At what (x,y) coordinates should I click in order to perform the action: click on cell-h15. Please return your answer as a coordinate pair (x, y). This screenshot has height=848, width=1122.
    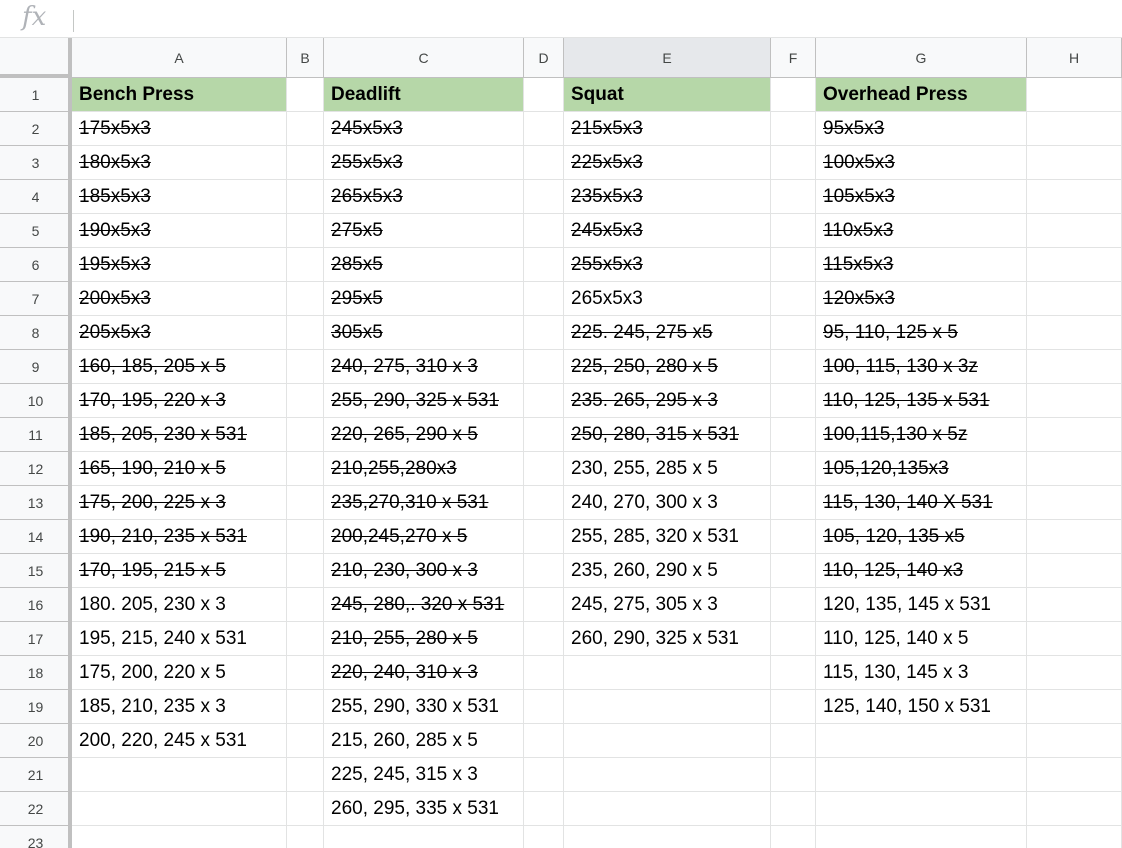
    Looking at the image, I should click on (1074, 571).